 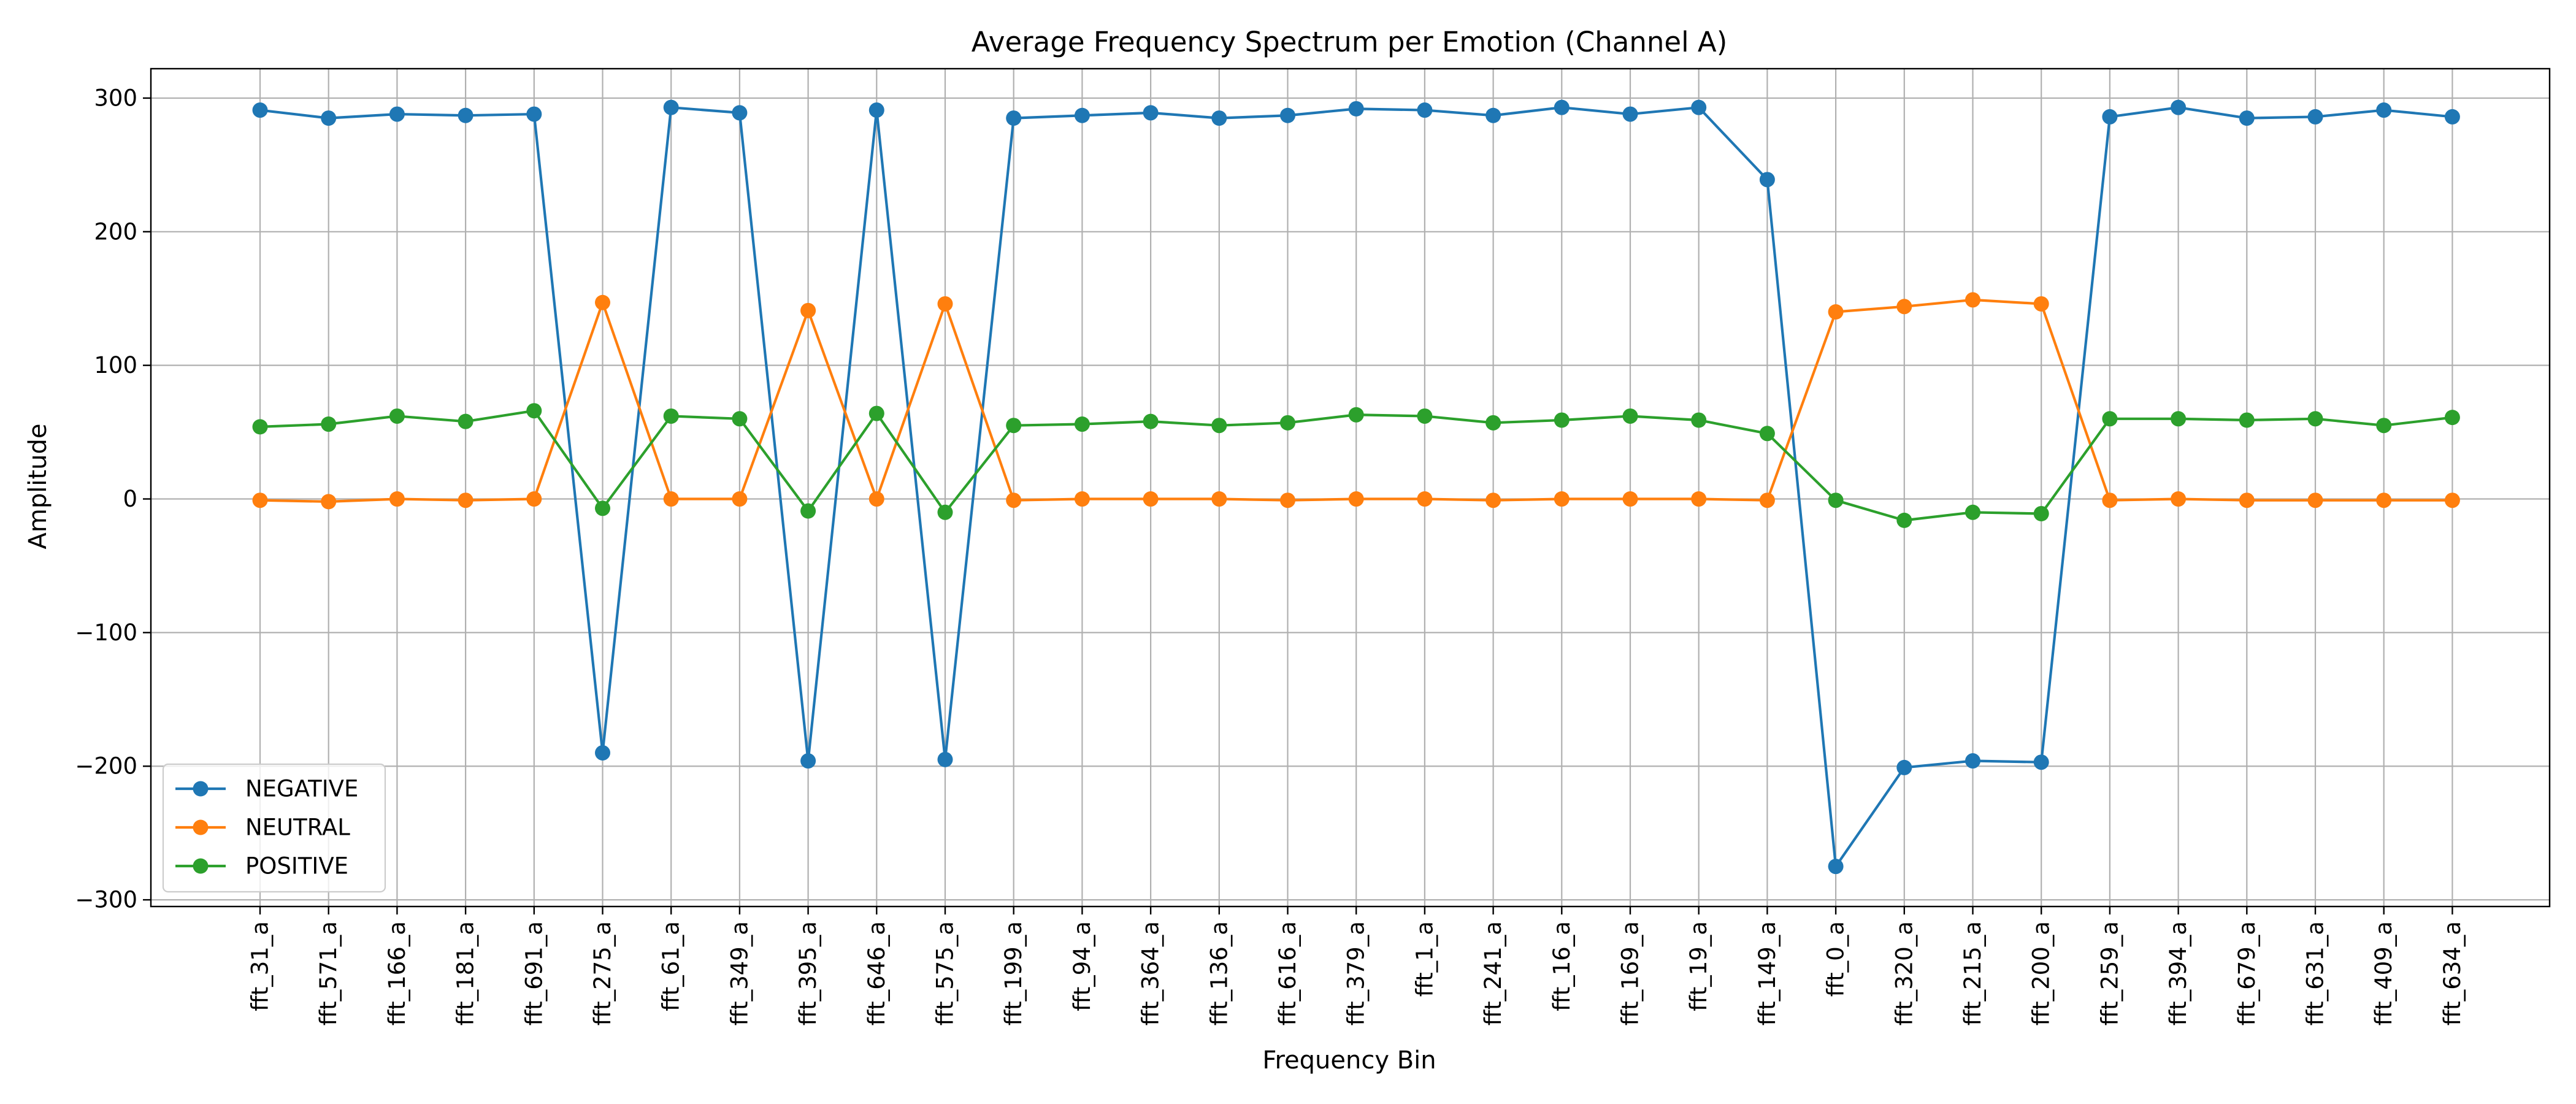 What do you see at coordinates (877, 973) in the screenshot?
I see `x-tick-label: fft_646_a` at bounding box center [877, 973].